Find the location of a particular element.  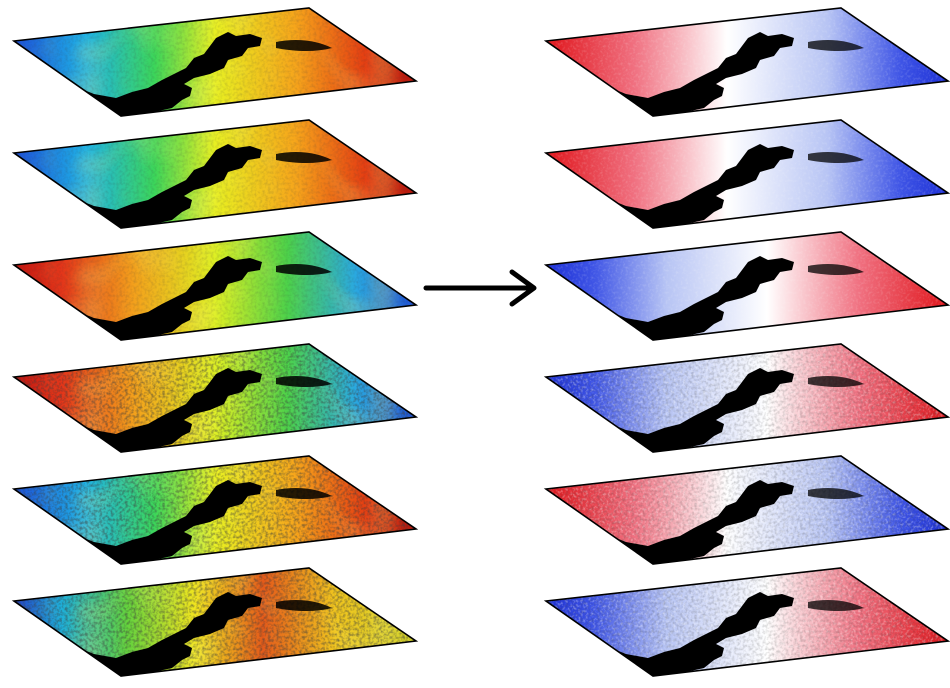

transform-arrow is located at coordinates (480, 288).